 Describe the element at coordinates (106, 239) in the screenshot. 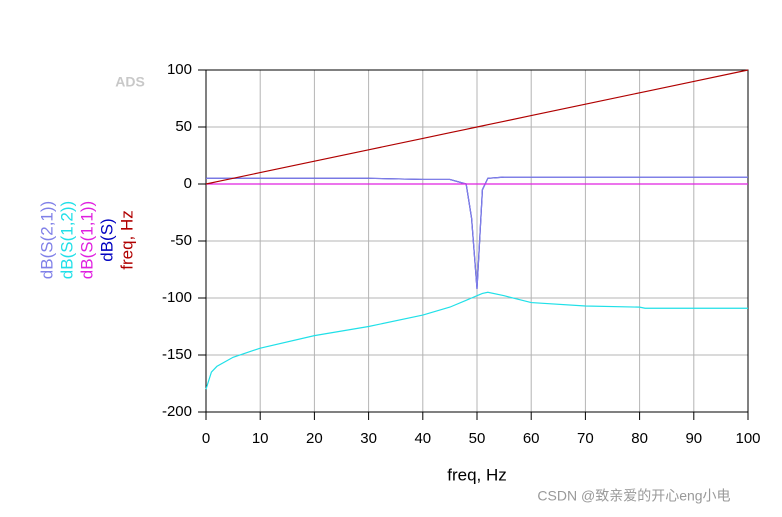

I see `legend-entry: dB(S)` at that location.